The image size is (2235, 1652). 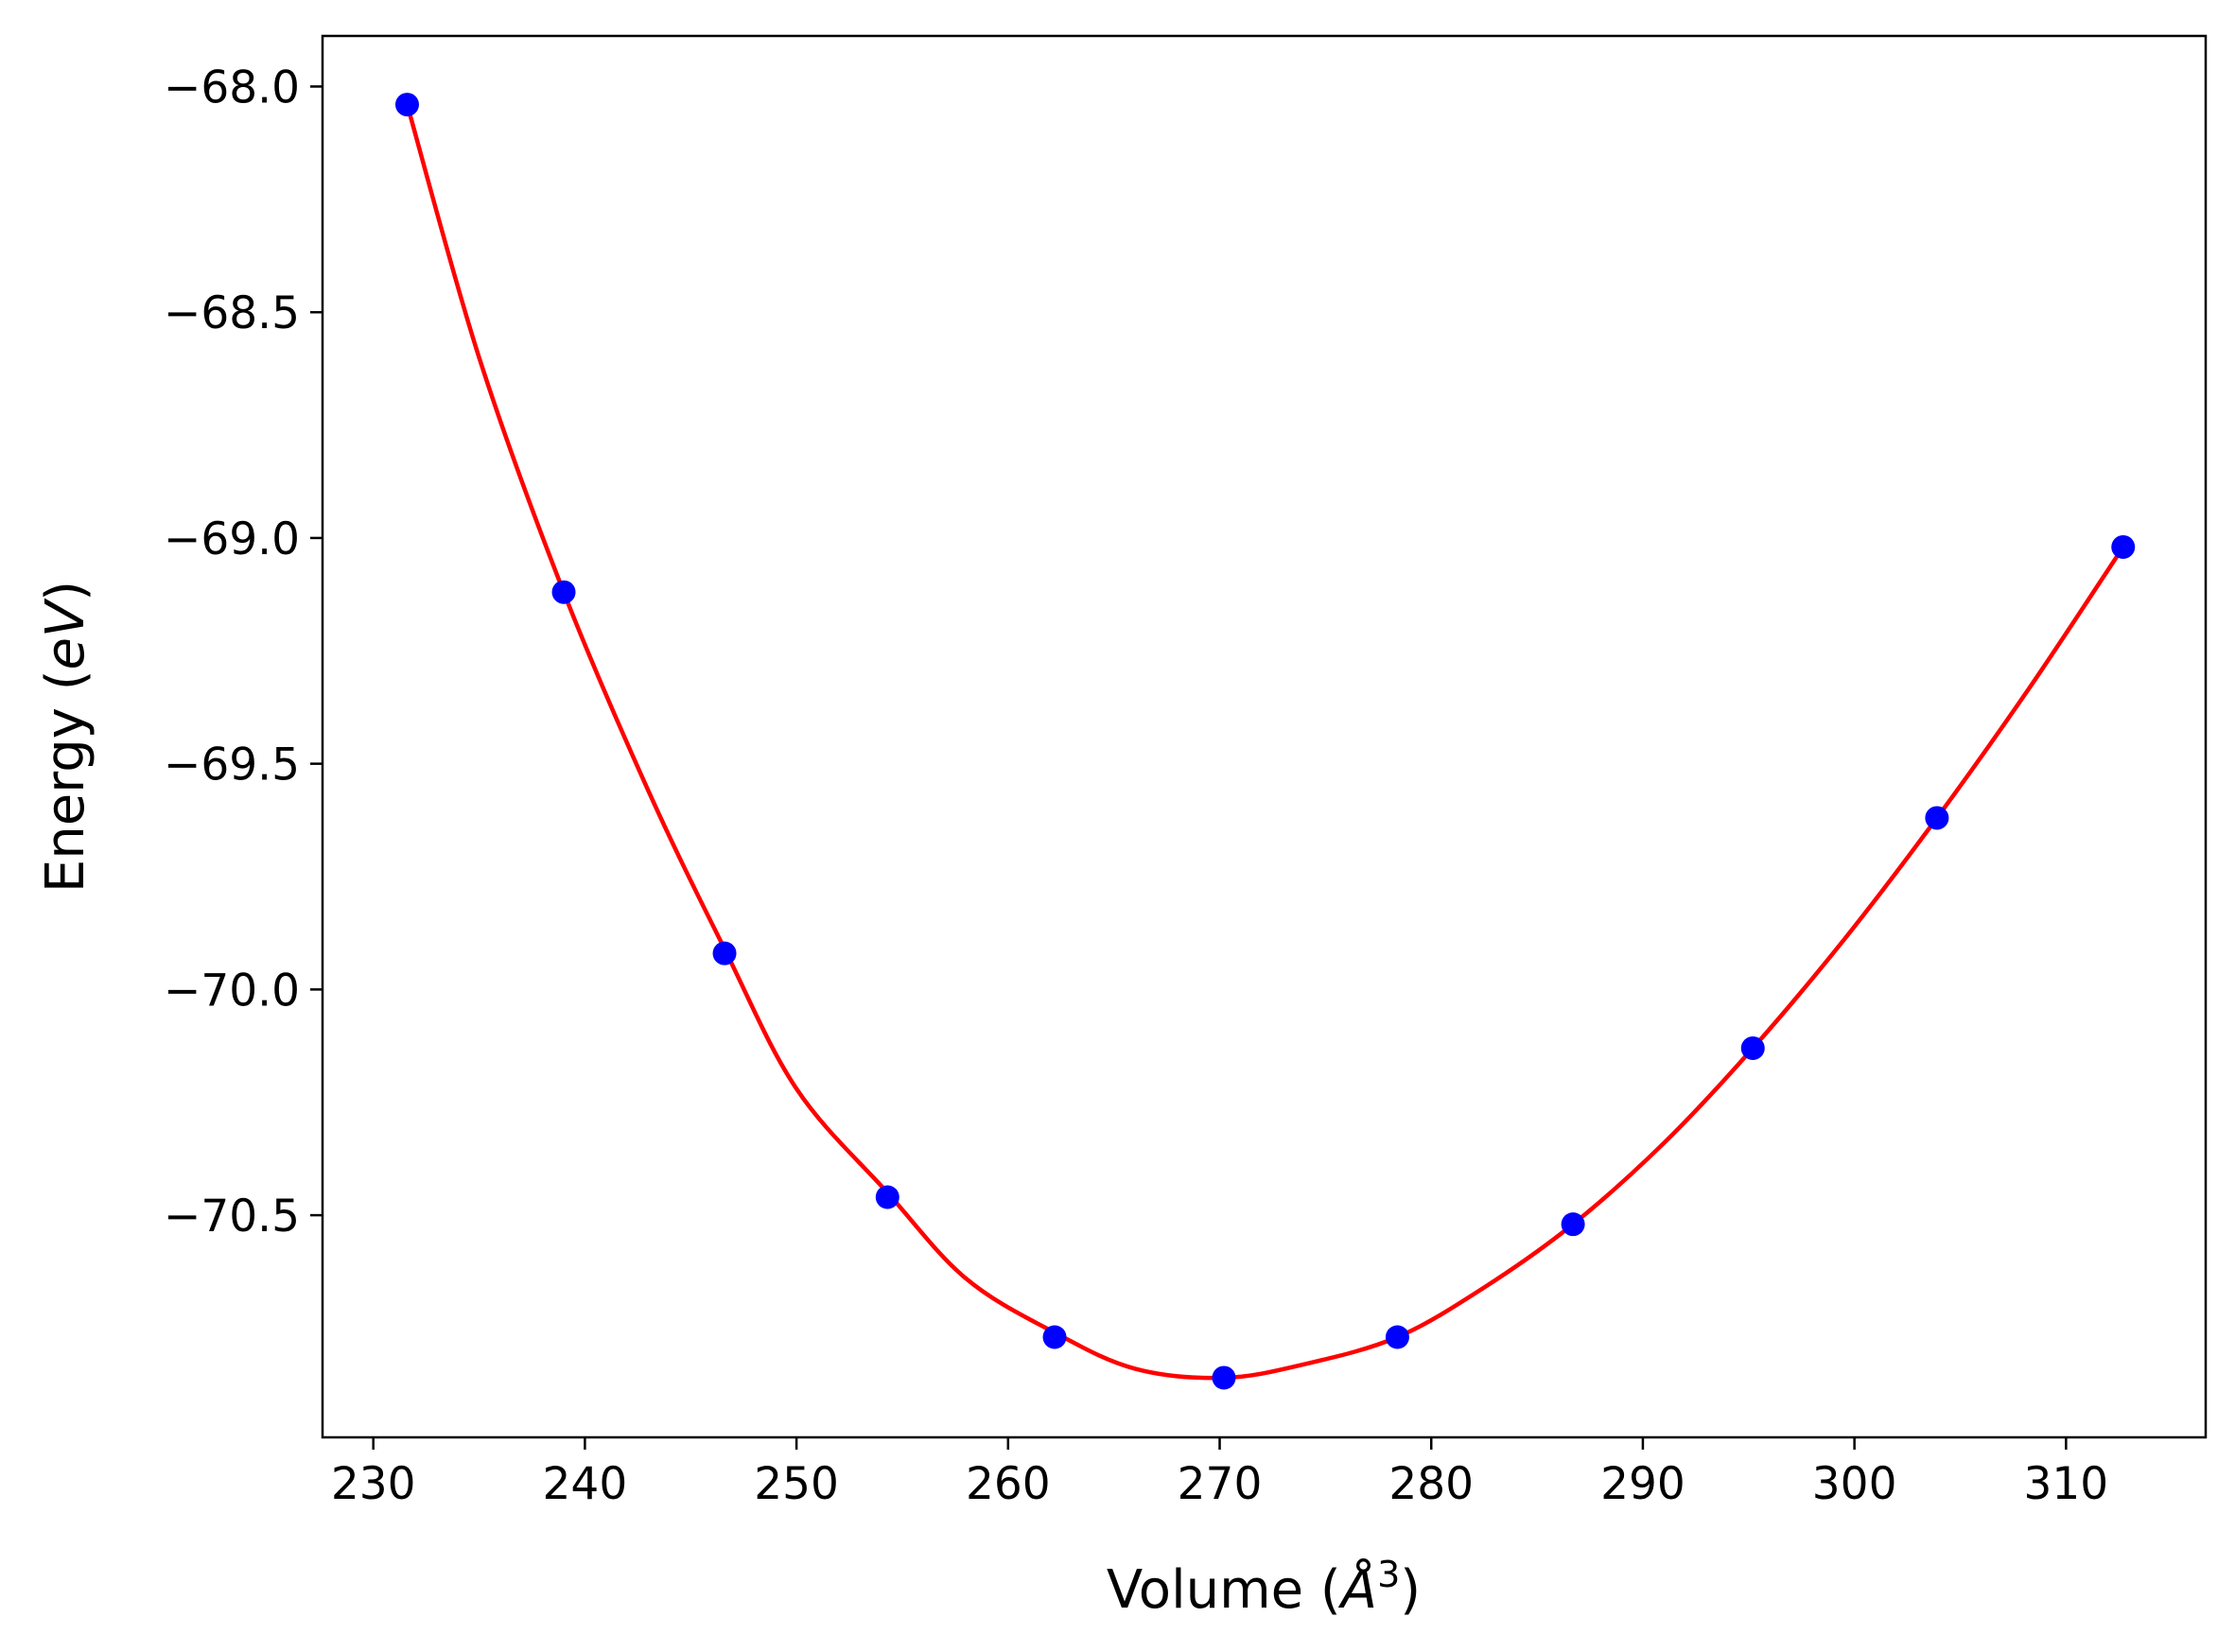 I want to click on x-tick-label: 250, so click(x=796, y=1484).